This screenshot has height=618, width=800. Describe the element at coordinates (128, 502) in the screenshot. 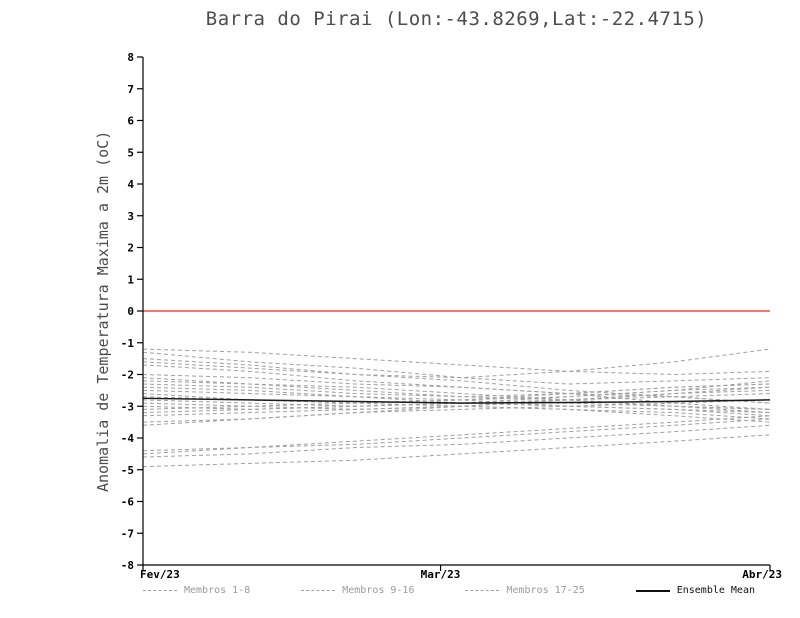

I see `y-tick-label: -6` at that location.